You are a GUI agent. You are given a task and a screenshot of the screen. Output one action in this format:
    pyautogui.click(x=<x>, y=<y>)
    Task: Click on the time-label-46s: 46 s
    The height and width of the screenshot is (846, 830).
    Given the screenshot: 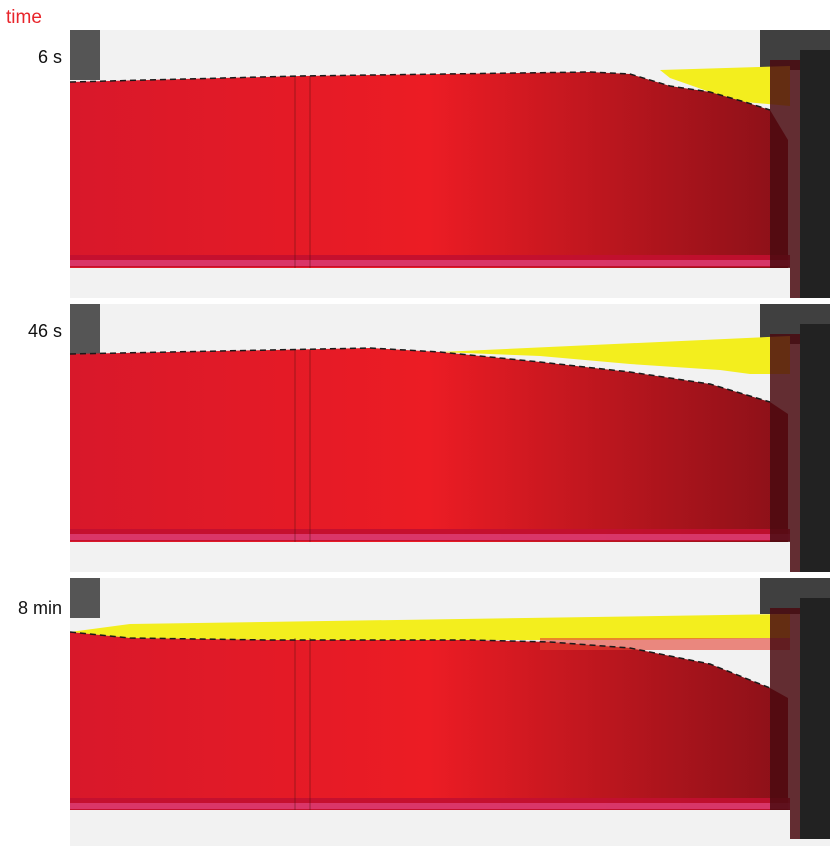 What is the action you would take?
    pyautogui.click(x=44, y=331)
    